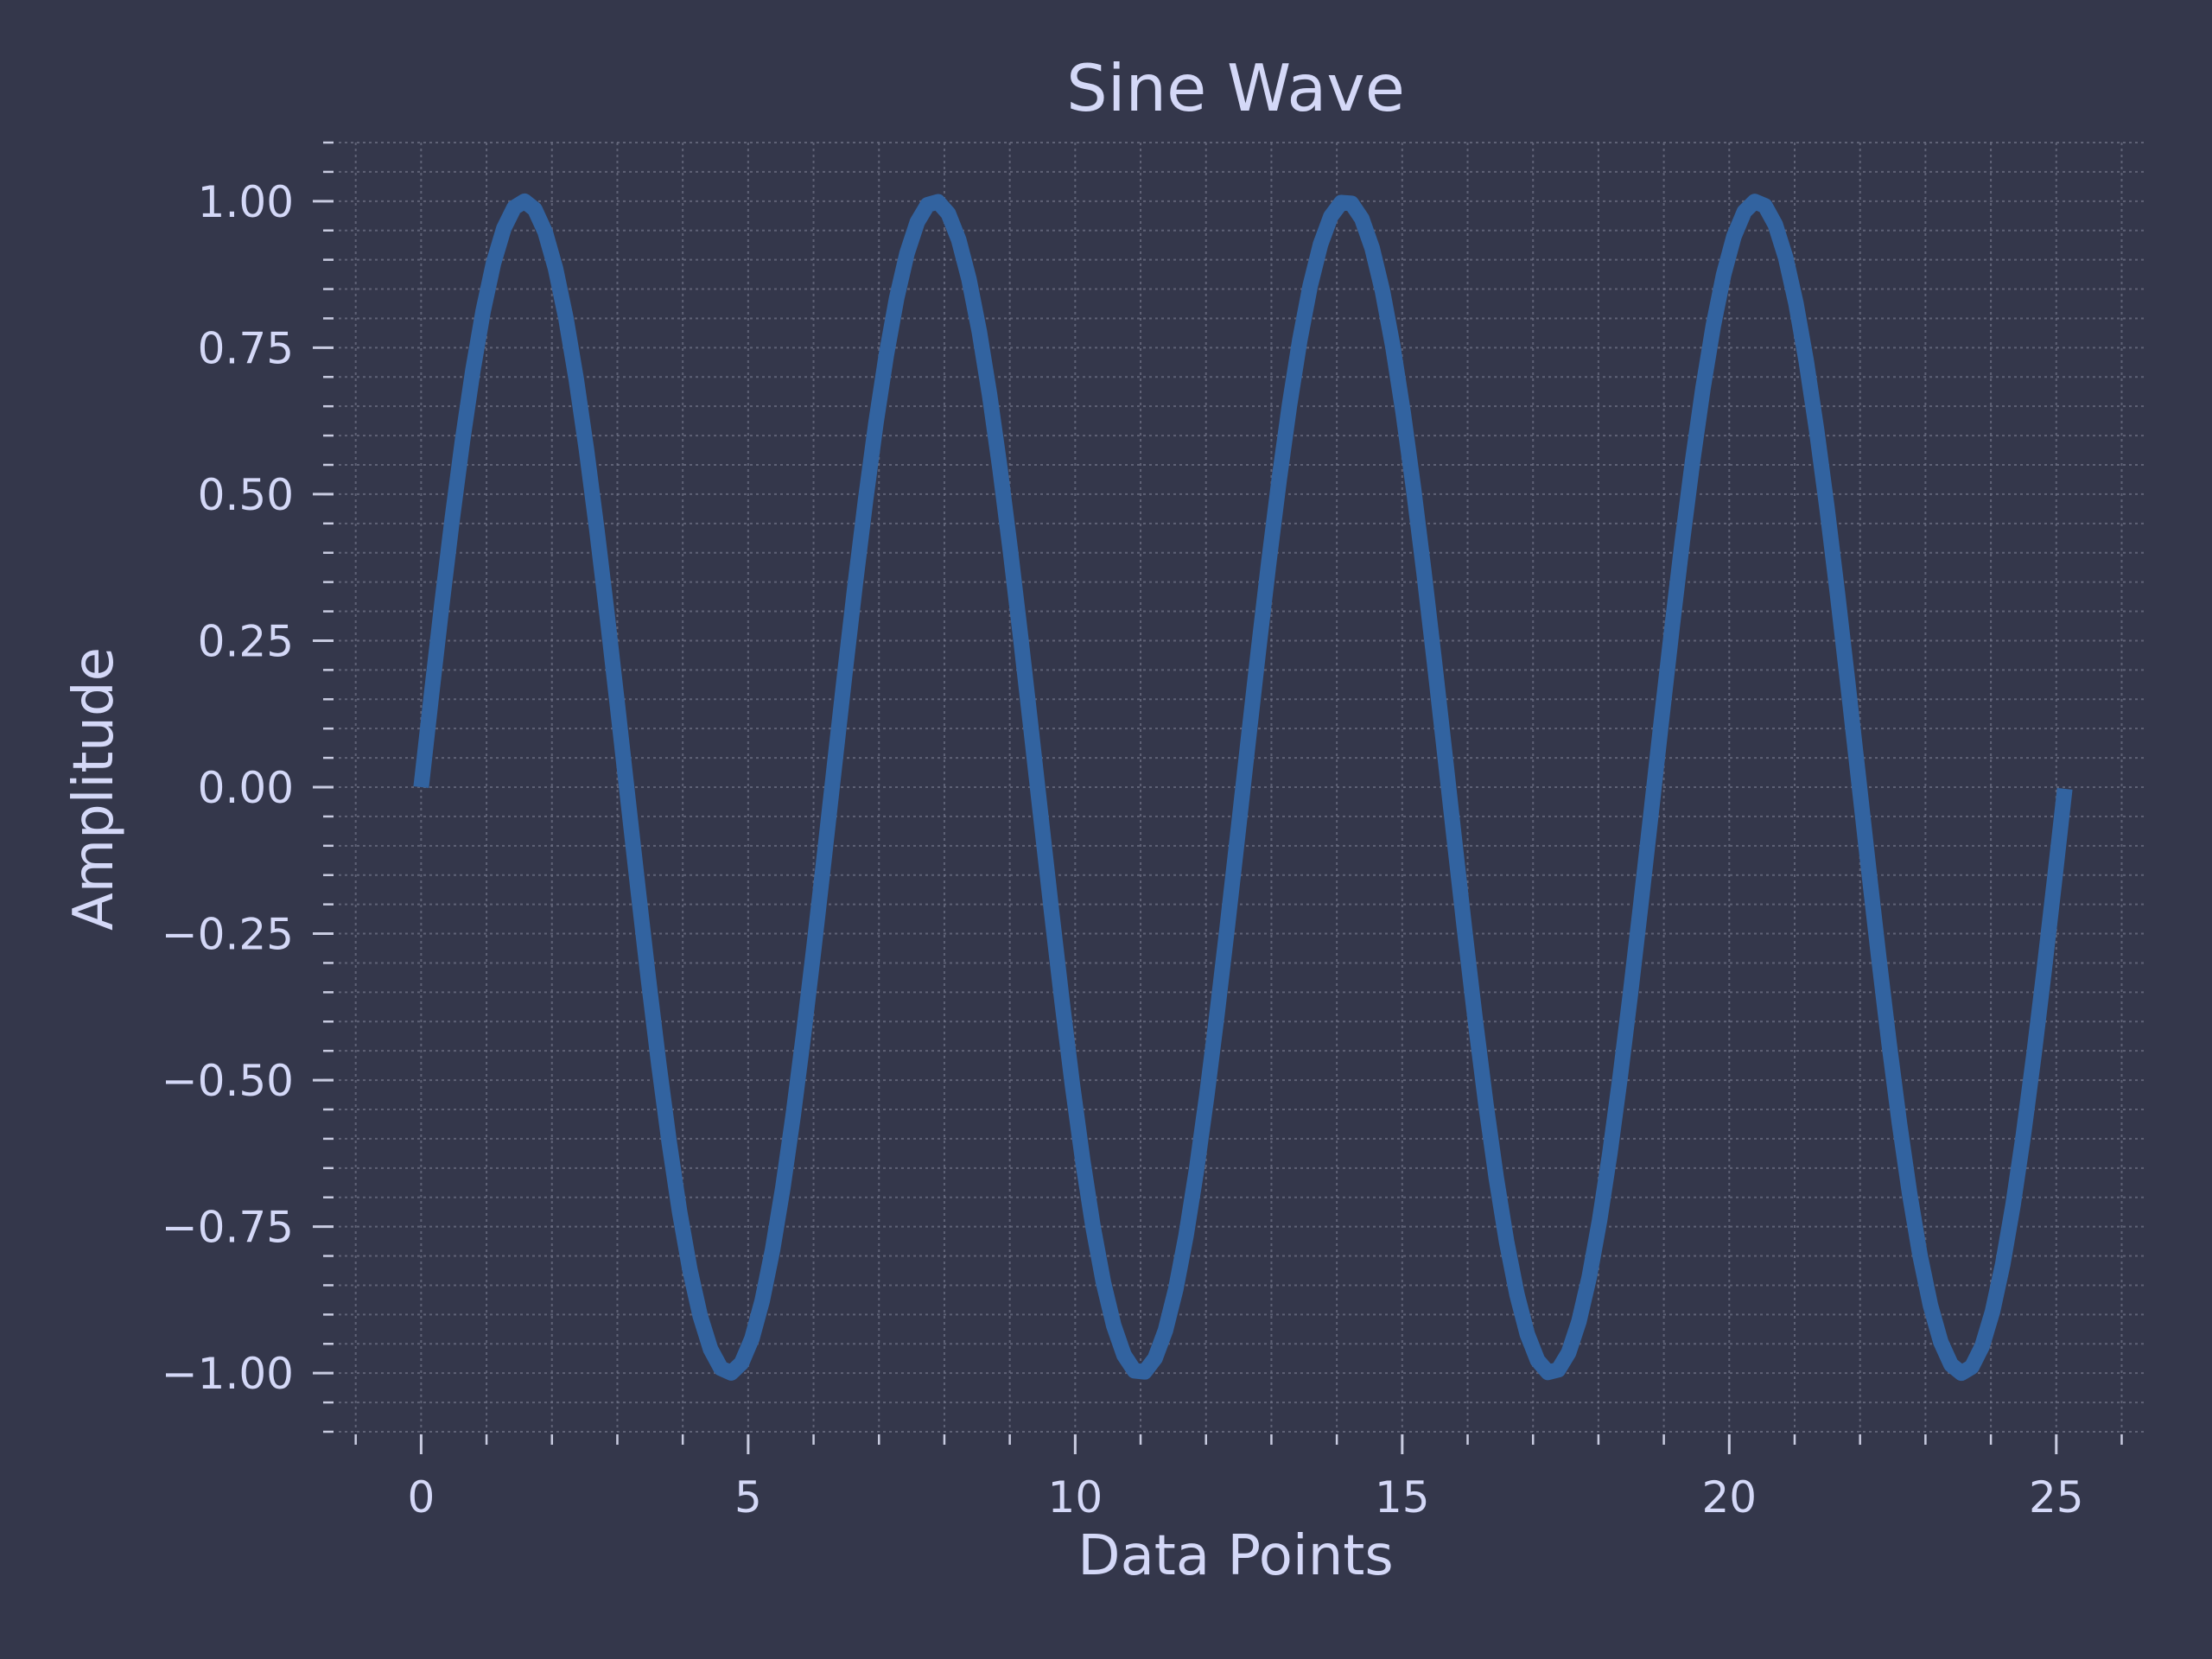 The image size is (2212, 1659). What do you see at coordinates (246, 202) in the screenshot?
I see `y-tick-label: 1.00` at bounding box center [246, 202].